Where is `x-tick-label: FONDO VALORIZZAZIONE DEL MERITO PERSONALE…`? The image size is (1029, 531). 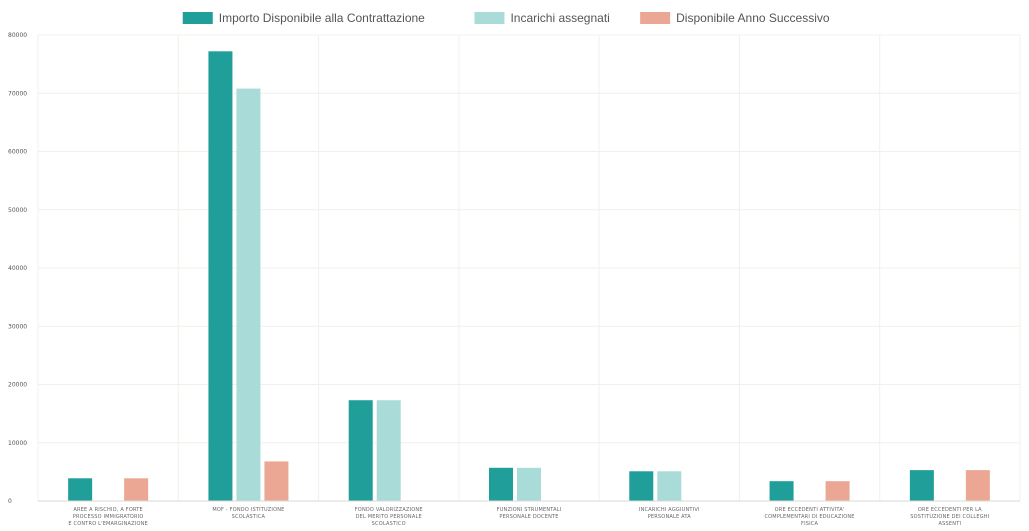 x-tick-label: FONDO VALORIZZAZIONE DEL MERITO PERSONALE… is located at coordinates (389, 517).